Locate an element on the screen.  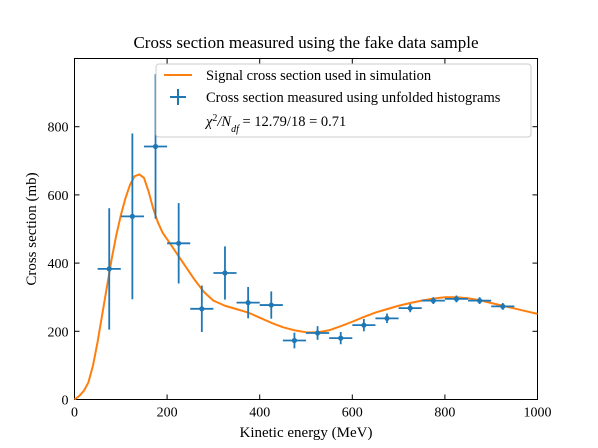
chi2-value: = 12.79/18 = 0.71 is located at coordinates (292, 122).